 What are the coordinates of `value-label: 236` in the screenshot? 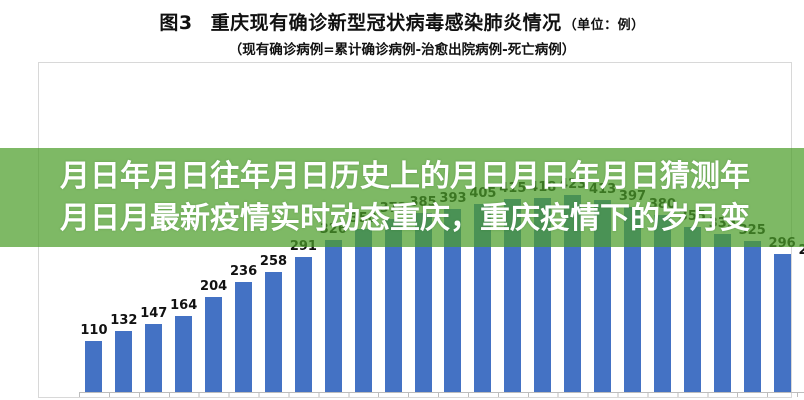 It's located at (243, 271).